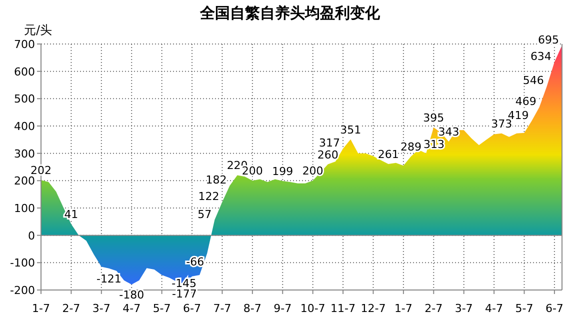 The width and height of the screenshot is (580, 320). What do you see at coordinates (329, 143) in the screenshot?
I see `data-label: 317` at bounding box center [329, 143].